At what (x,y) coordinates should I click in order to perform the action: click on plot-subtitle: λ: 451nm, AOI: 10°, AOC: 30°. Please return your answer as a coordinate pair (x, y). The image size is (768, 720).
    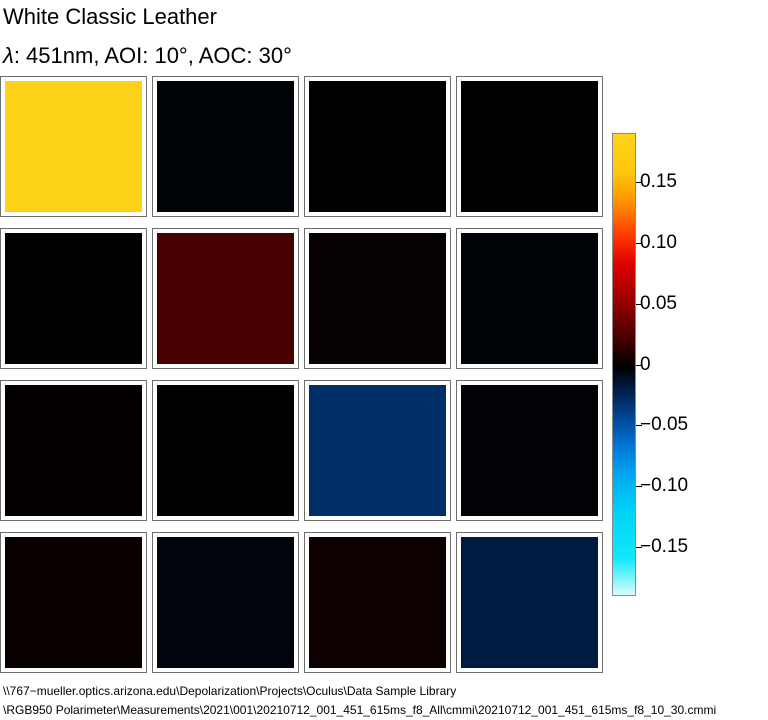
    Looking at the image, I should click on (147, 56).